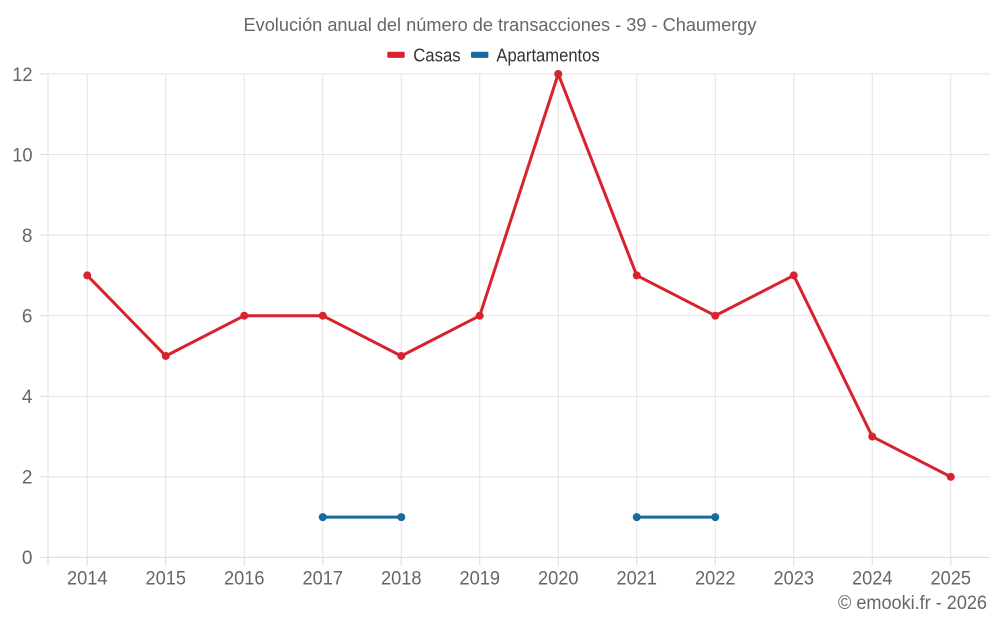 This screenshot has width=1000, height=625. I want to click on svg-text: 2016, so click(244, 579).